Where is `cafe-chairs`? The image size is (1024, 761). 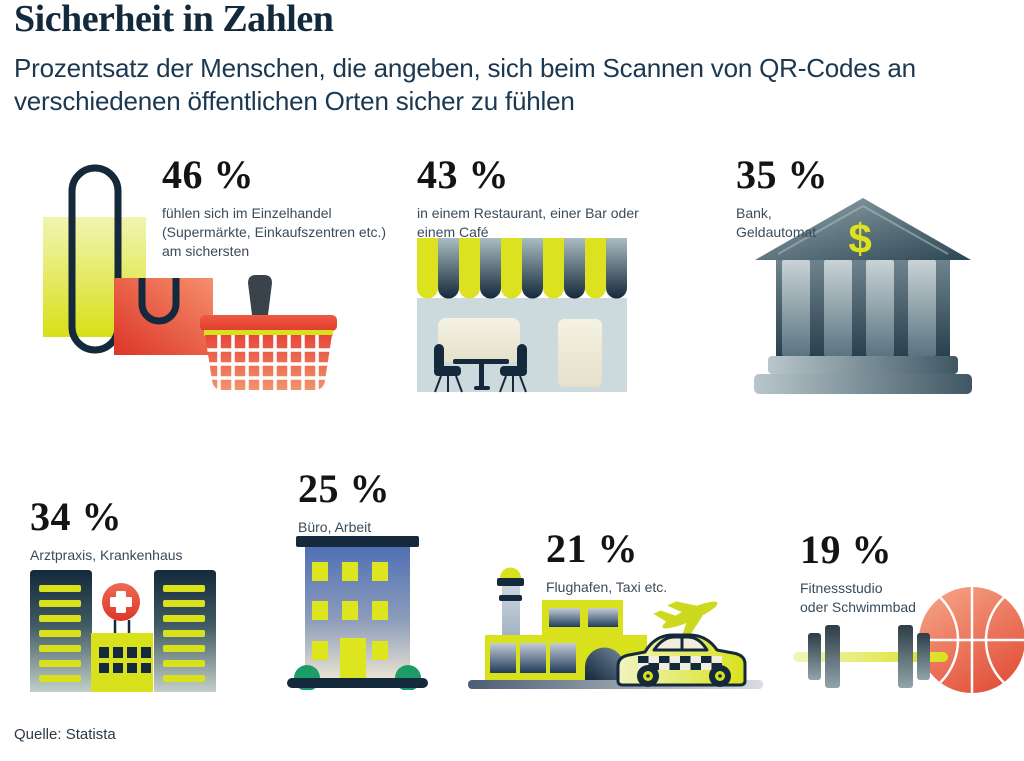
cafe-chairs is located at coordinates (480, 368).